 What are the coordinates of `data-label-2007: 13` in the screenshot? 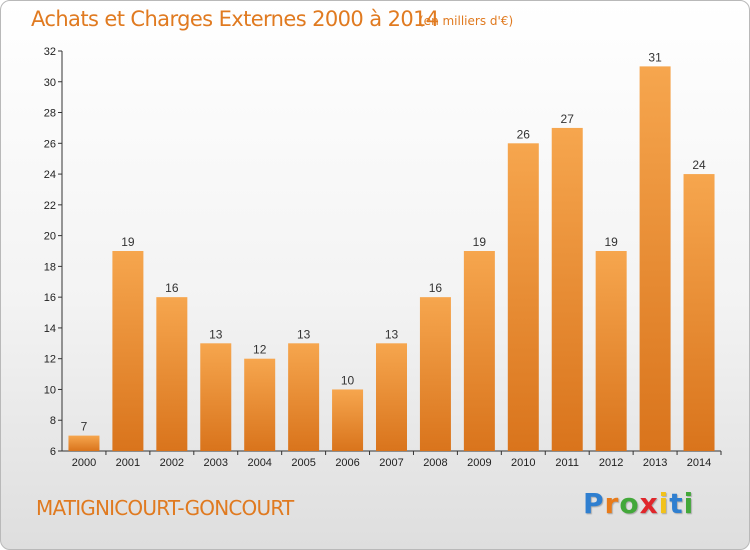 It's located at (392, 334).